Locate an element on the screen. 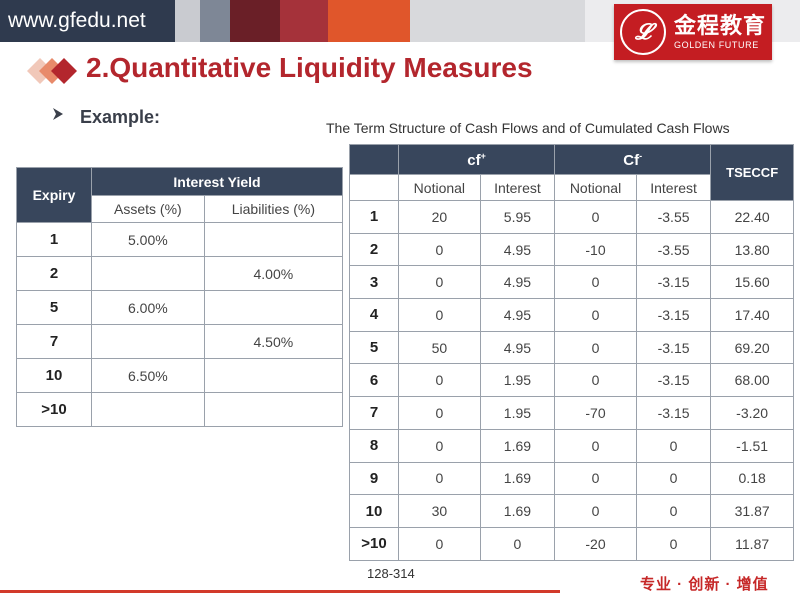 This screenshot has height=600, width=800. table-row: 2 0 4.95 -10 -3.55 13.80 is located at coordinates (571, 249).